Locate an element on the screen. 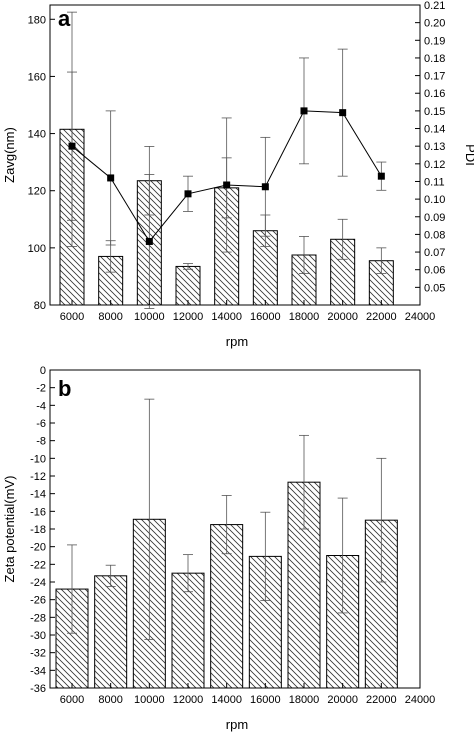 The width and height of the screenshot is (474, 737). y-tick-label: 80 is located at coordinates (40, 306).